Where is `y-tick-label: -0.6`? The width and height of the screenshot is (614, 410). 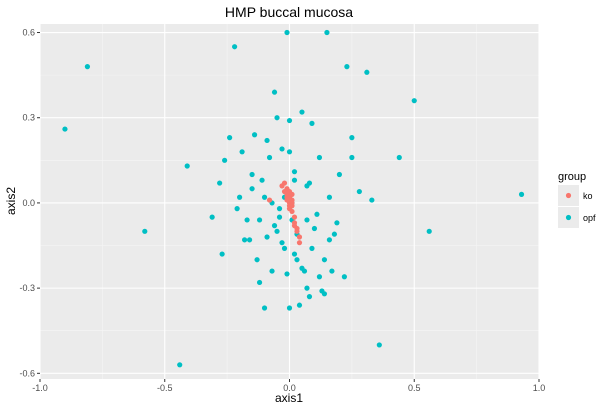
y-tick-label: -0.6 is located at coordinates (27, 373).